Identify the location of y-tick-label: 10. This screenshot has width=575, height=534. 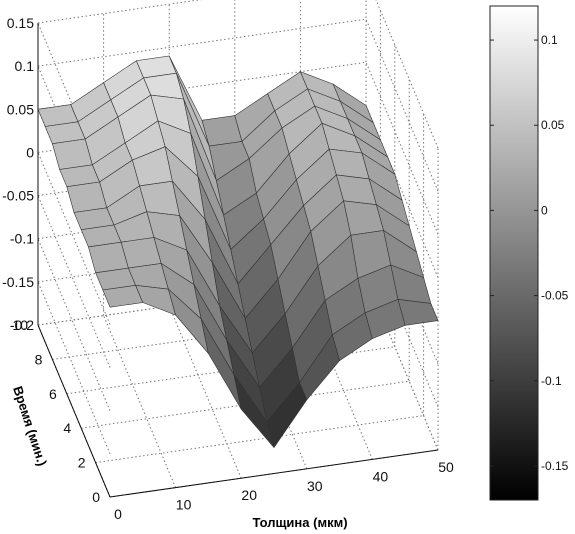
(20, 325).